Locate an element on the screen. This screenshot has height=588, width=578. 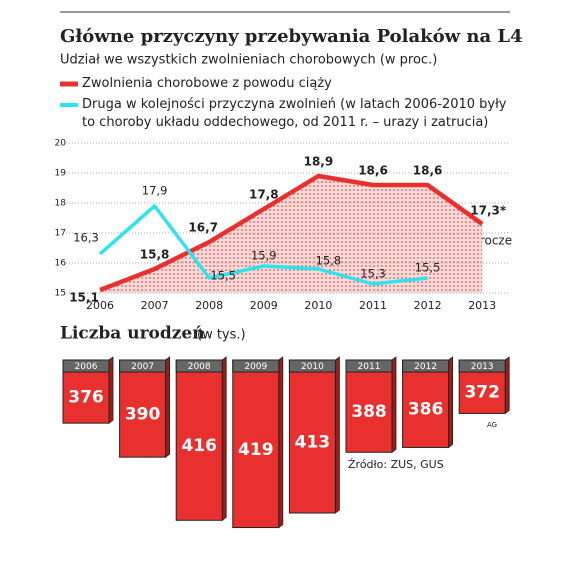
data-label: 17,8 is located at coordinates (264, 195).